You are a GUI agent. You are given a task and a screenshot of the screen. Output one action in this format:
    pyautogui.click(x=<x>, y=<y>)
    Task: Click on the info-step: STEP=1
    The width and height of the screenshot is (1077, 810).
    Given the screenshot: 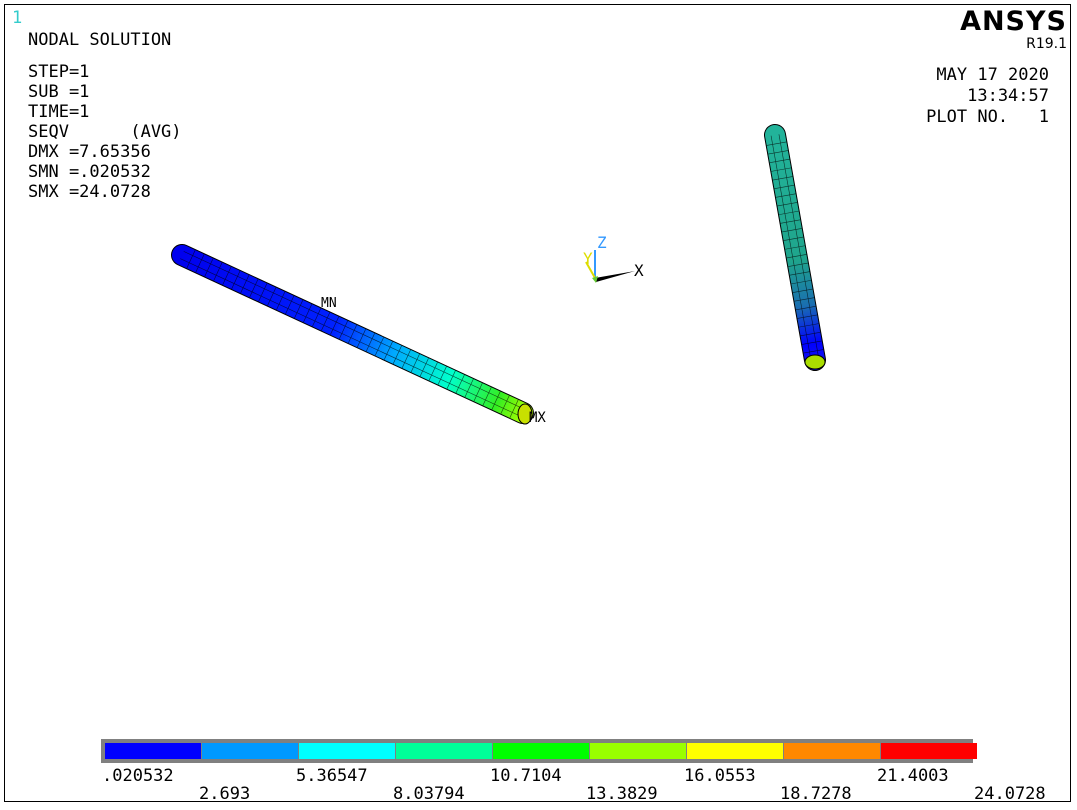 What is the action you would take?
    pyautogui.click(x=59, y=72)
    